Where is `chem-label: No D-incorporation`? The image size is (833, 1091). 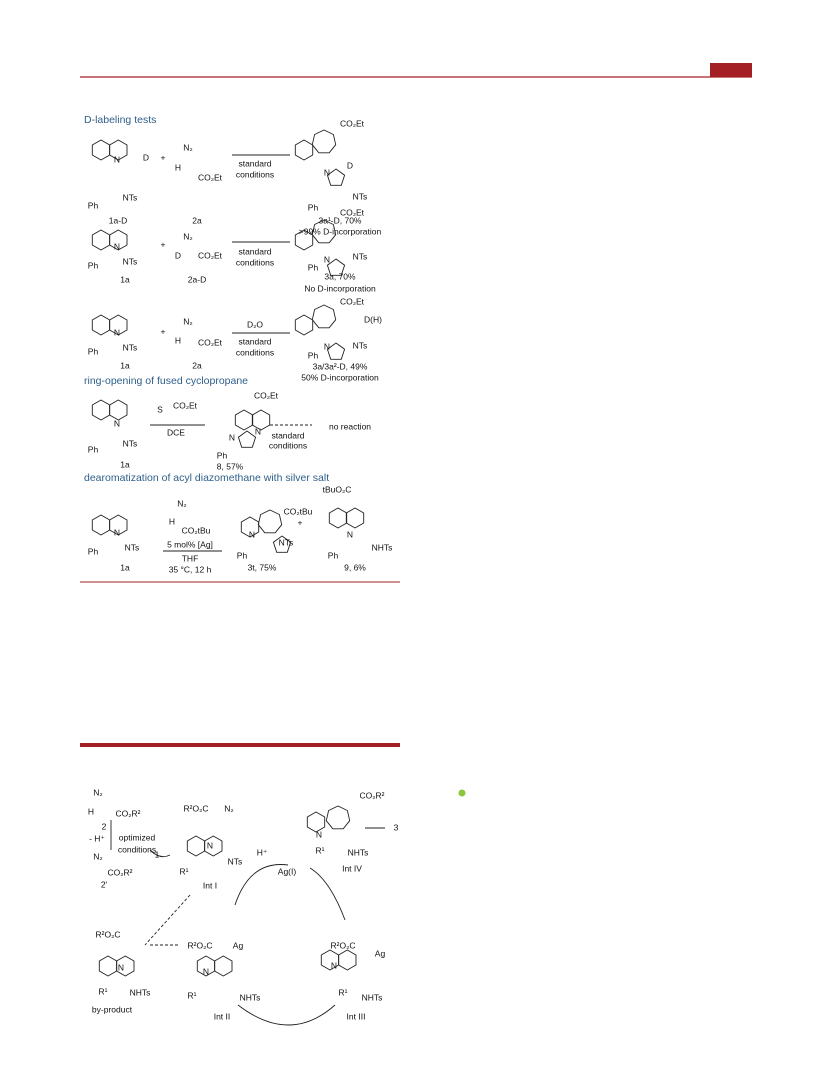 chem-label: No D-incorporation is located at coordinates (340, 288).